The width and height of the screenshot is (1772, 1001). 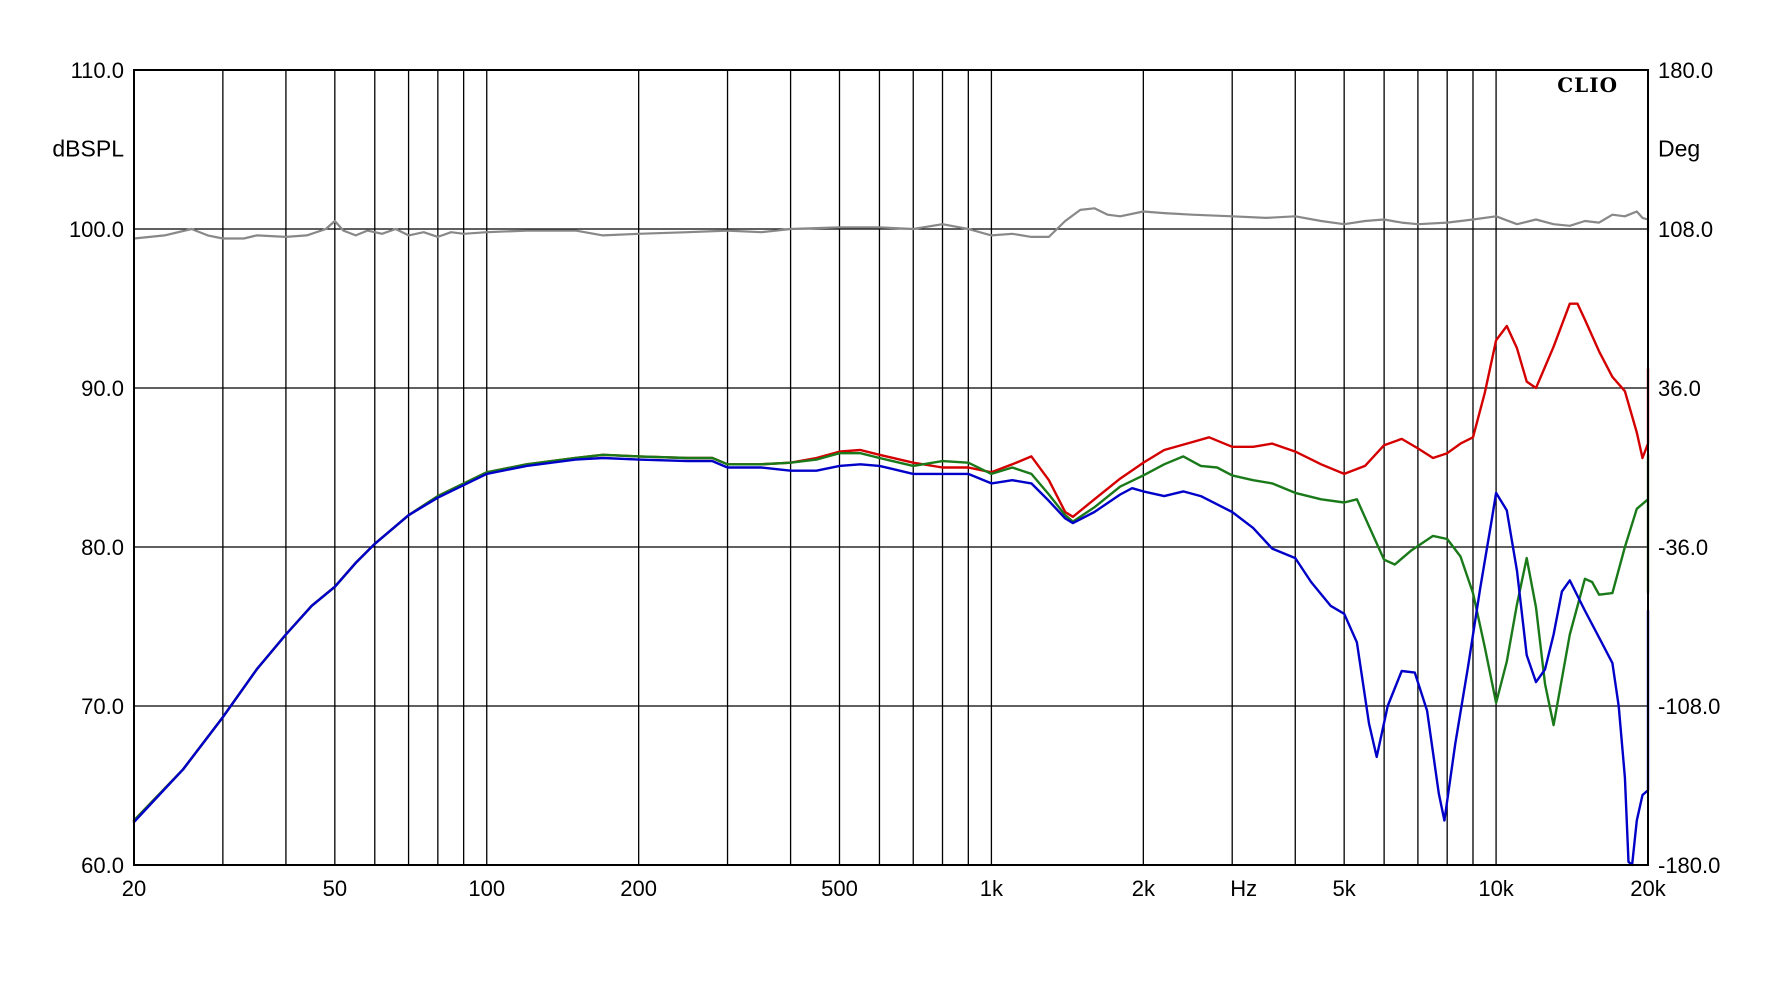 I want to click on x-axis-unit-label: Hz, so click(x=1243, y=888).